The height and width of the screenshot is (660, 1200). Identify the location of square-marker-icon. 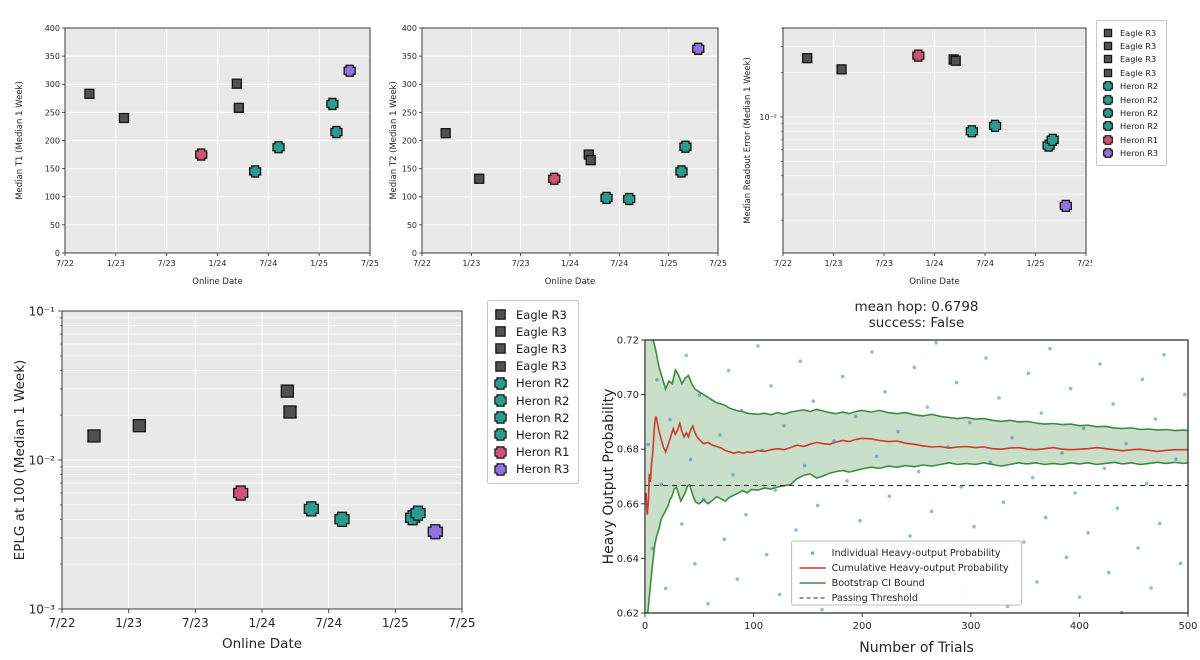
(1108, 59).